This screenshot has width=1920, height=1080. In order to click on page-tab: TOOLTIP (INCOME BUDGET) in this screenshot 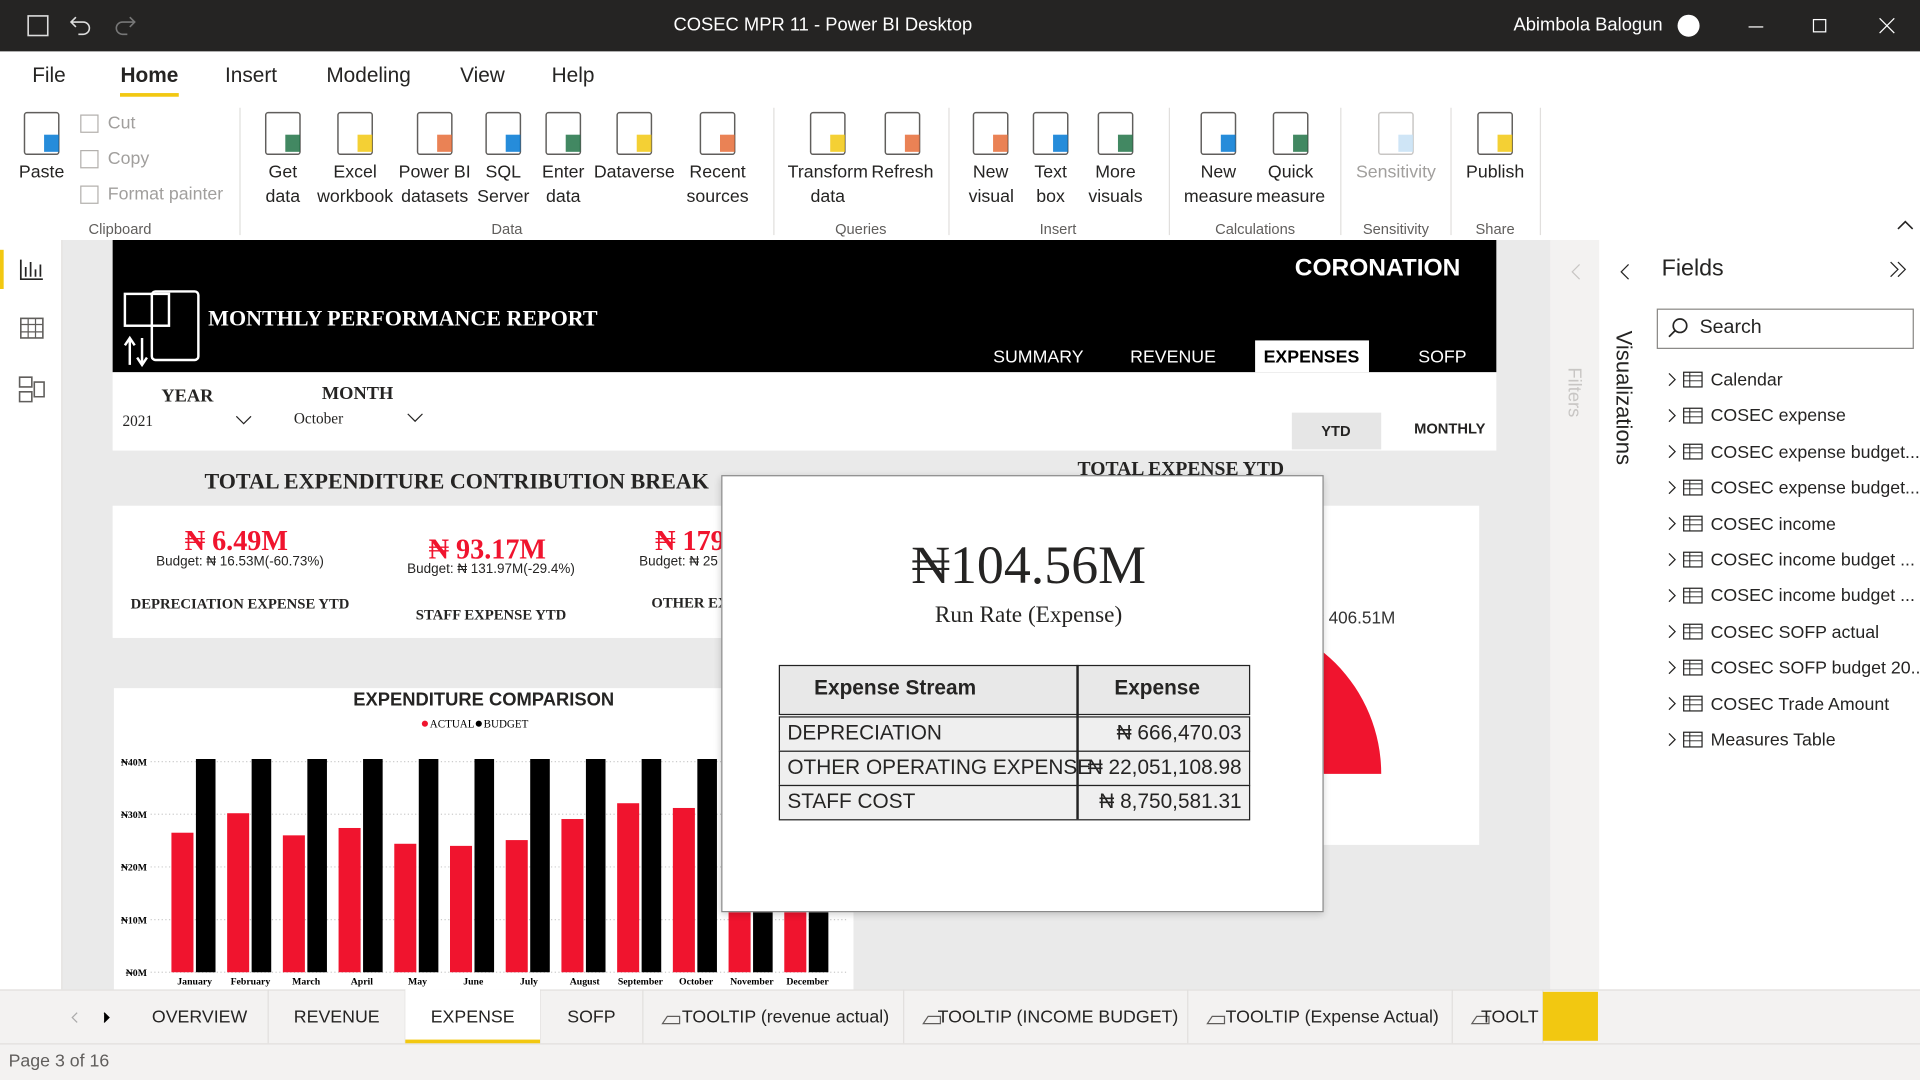, I will do `click(1058, 1017)`.